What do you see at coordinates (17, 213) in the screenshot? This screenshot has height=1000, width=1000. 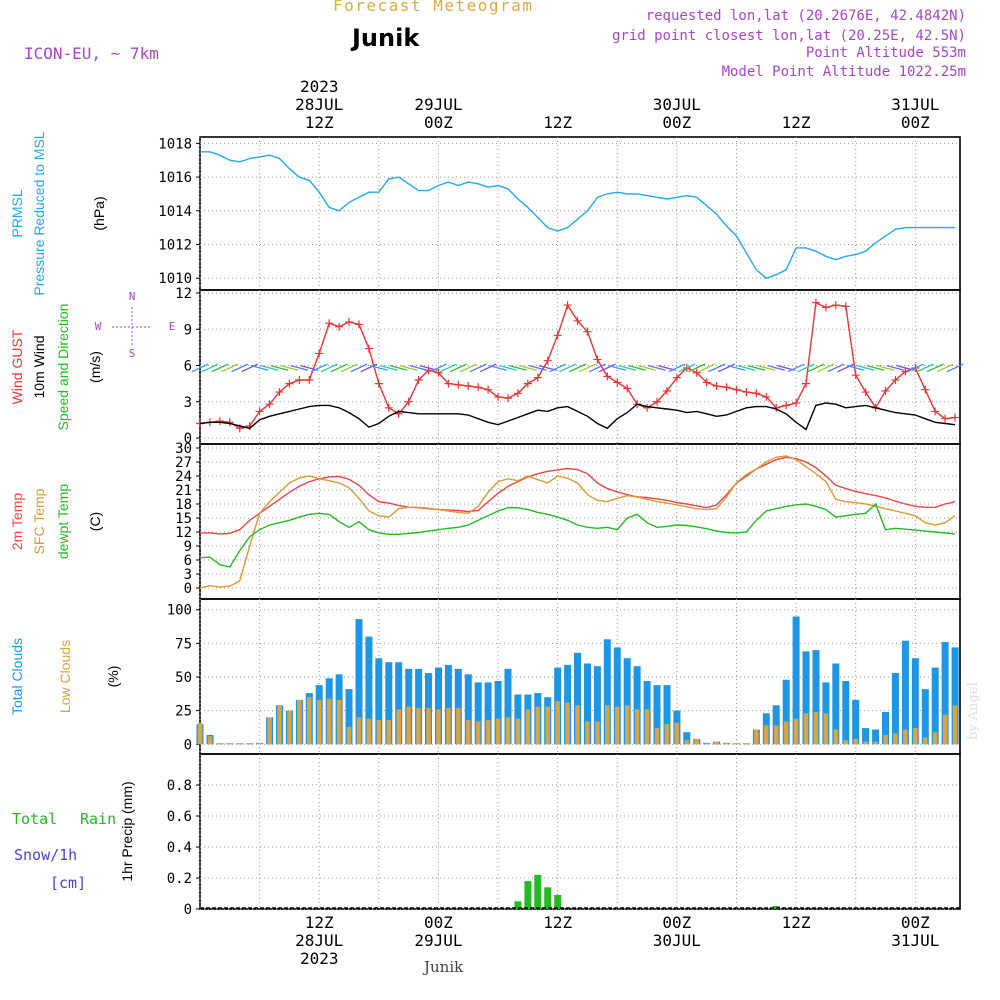 I see `y-axis-label: PRMSL` at bounding box center [17, 213].